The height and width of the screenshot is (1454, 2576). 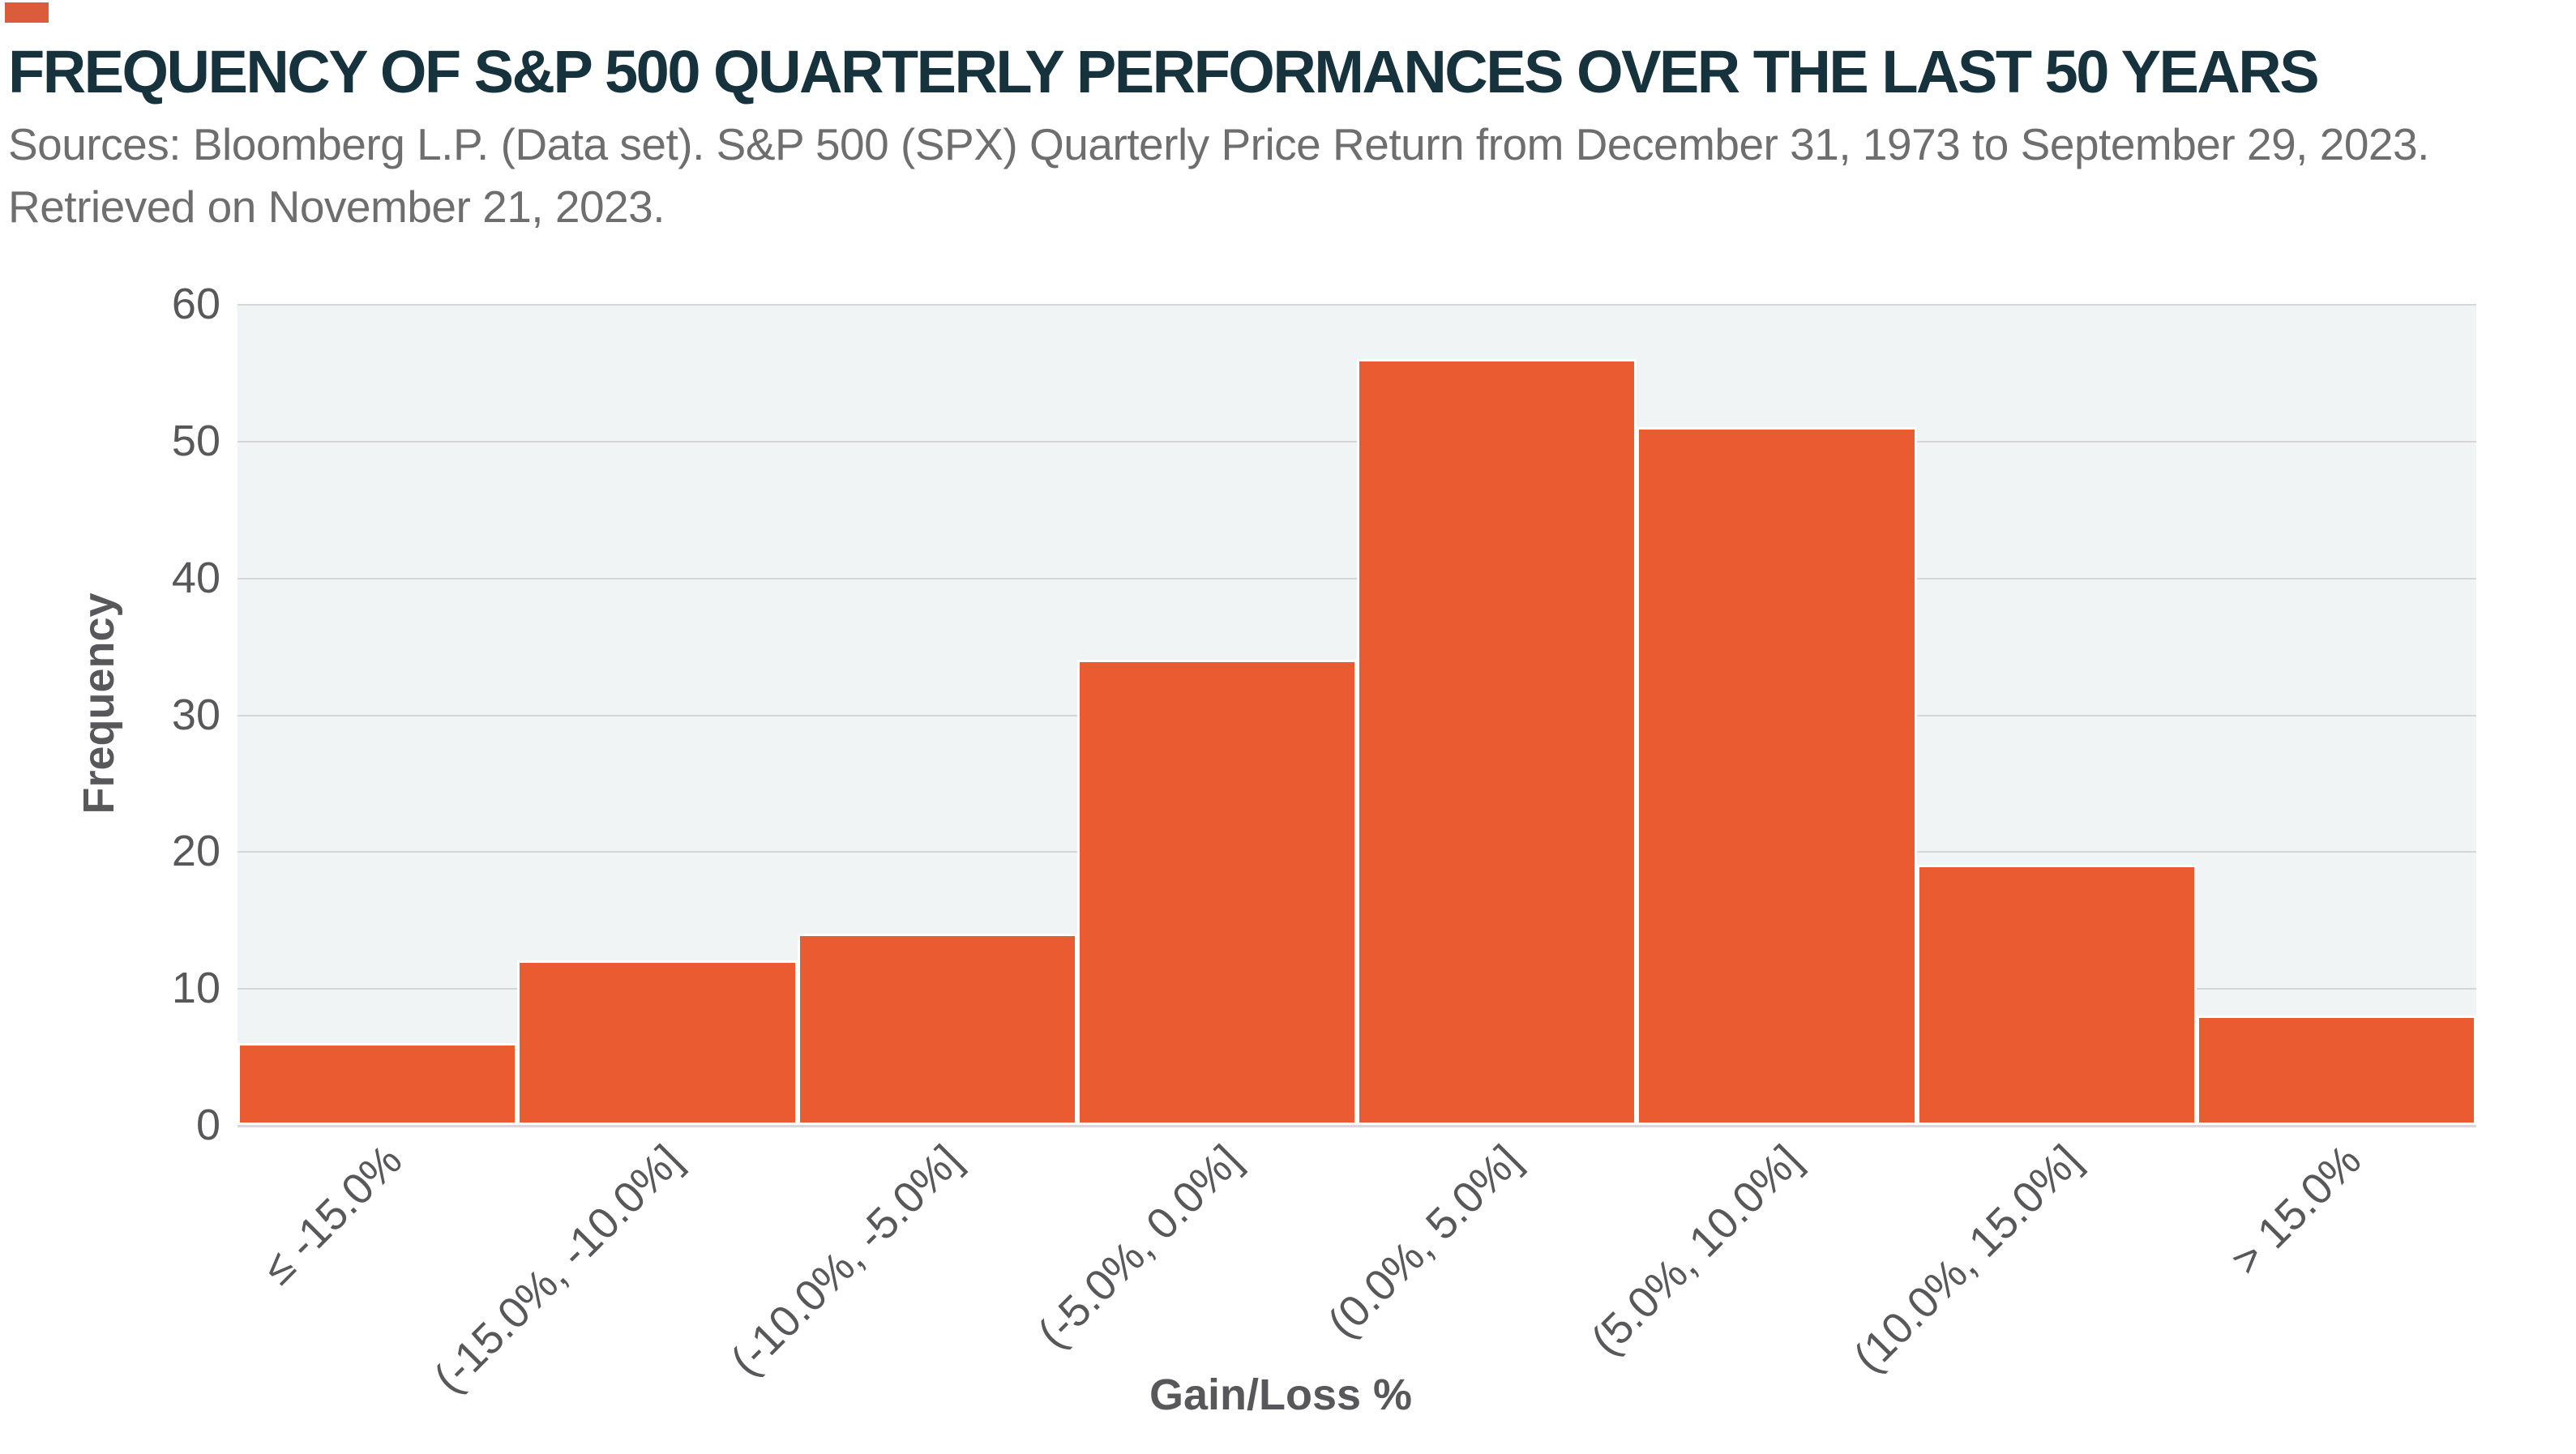 What do you see at coordinates (1967, 1258) in the screenshot?
I see `x-tick-label: (10.0%, 15.0%]` at bounding box center [1967, 1258].